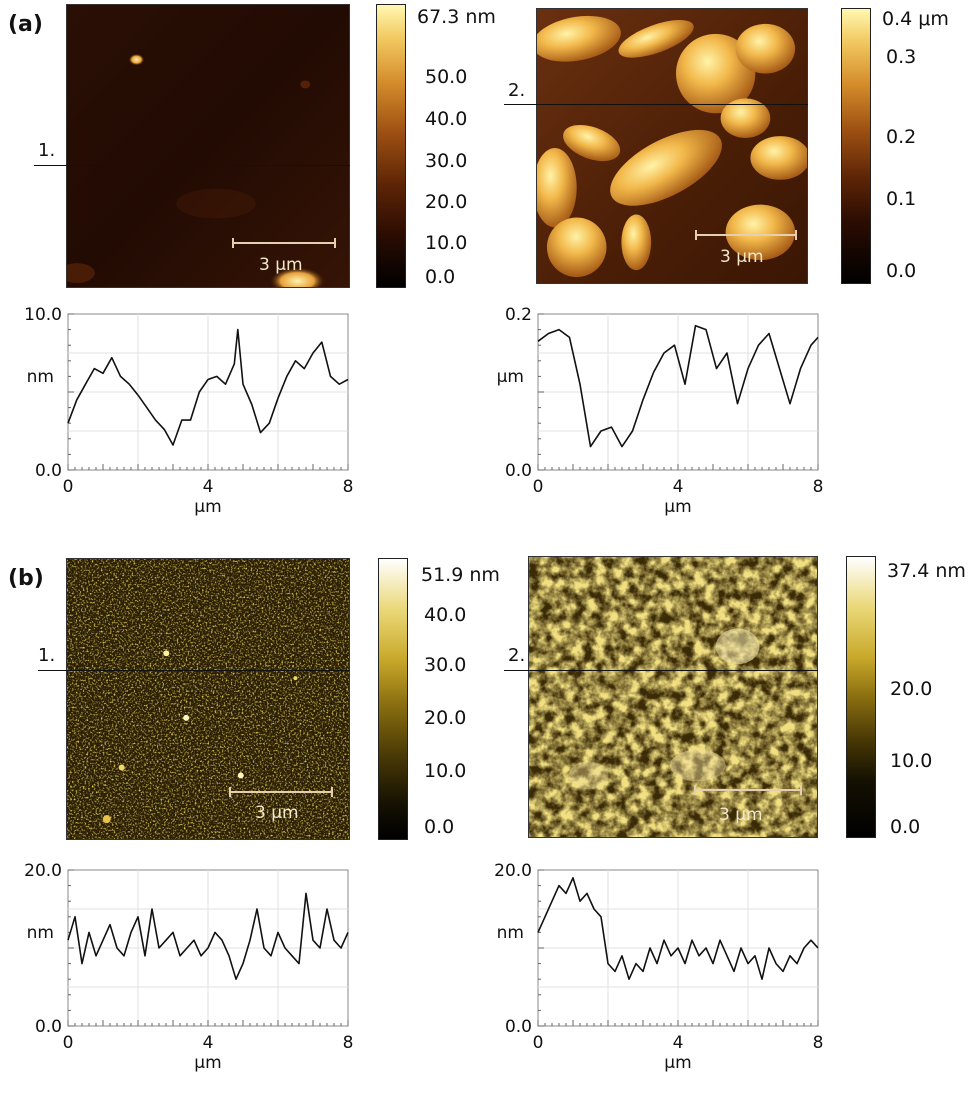 The height and width of the screenshot is (1108, 980). I want to click on height-profile-a1: 0 4 8 μm 0.0 10.0 nm, so click(189, 411).